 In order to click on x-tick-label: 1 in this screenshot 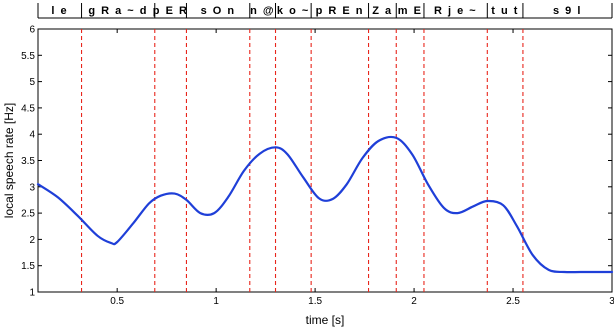, I will do `click(216, 301)`.